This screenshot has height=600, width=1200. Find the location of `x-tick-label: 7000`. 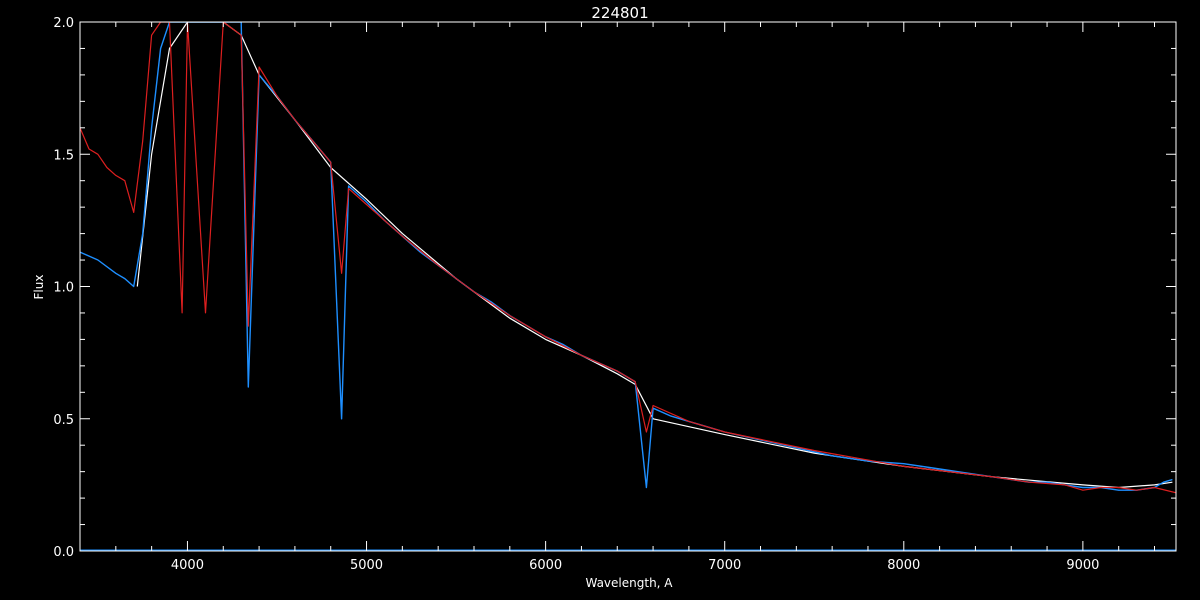

x-tick-label: 7000 is located at coordinates (724, 565).